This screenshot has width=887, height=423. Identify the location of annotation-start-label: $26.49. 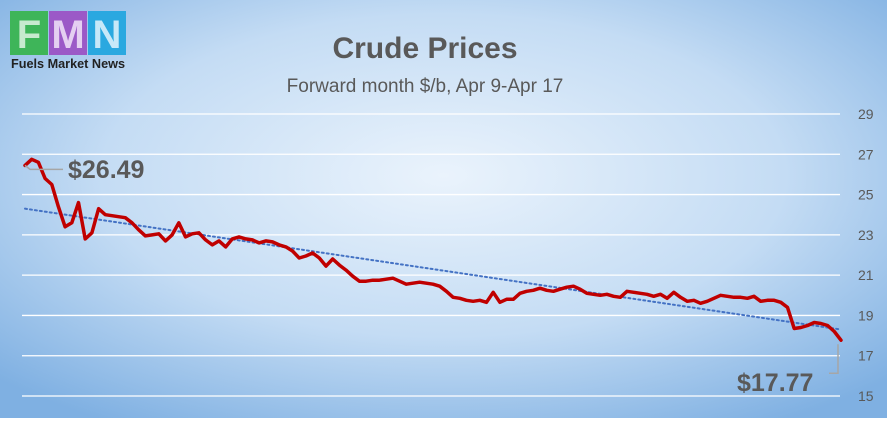
(106, 170).